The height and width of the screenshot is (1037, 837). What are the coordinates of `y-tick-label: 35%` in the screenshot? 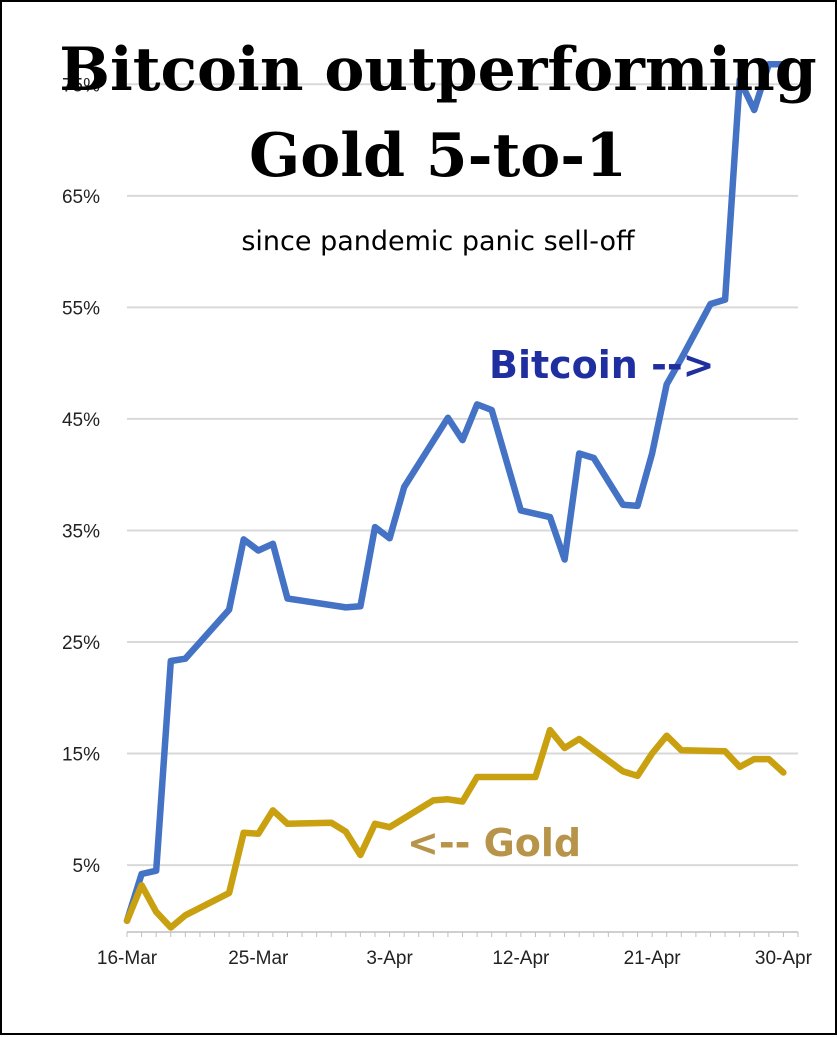 It's located at (81, 531).